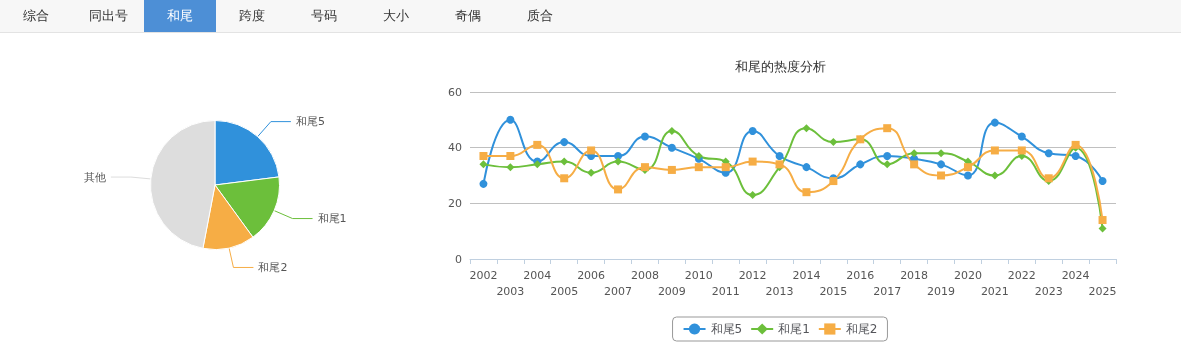 Image resolution: width=1197 pixels, height=348 pixels. Describe the element at coordinates (591, 275) in the screenshot. I see `x-tick-label: 2006` at that location.